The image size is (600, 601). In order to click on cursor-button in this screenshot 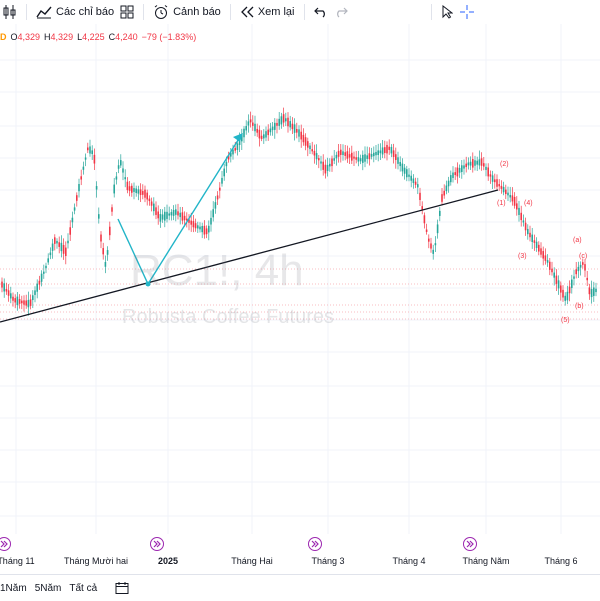, I will do `click(447, 12)`.